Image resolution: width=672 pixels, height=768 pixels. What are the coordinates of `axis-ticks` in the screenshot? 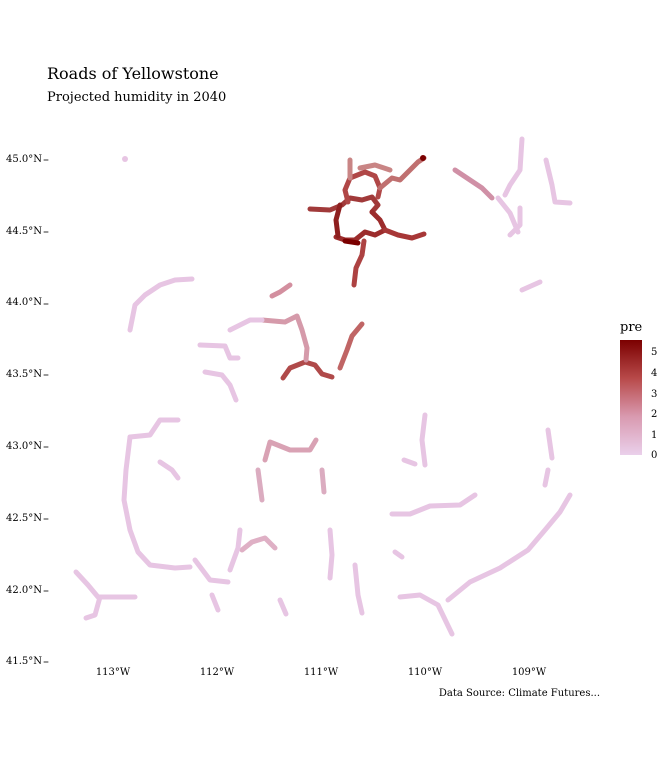 It's located at (46, 411).